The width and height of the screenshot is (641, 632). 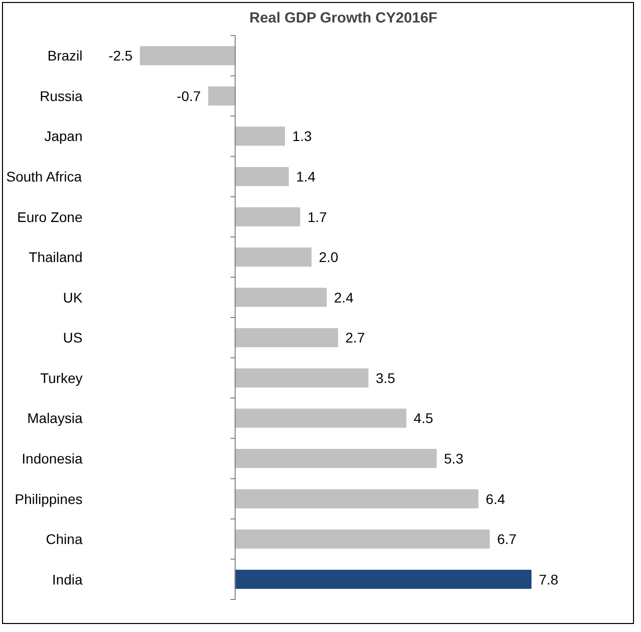 I want to click on y-tick-label: Brazil, so click(x=65, y=56).